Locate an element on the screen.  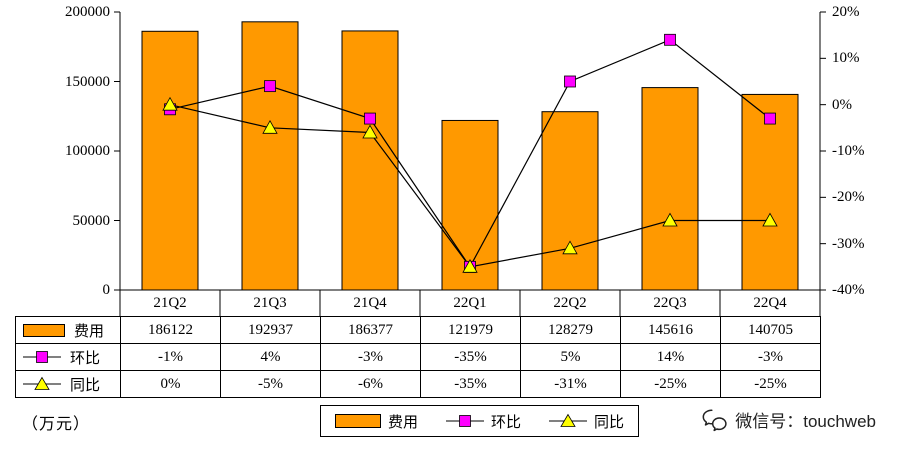
bar-22Q3 is located at coordinates (670, 189).